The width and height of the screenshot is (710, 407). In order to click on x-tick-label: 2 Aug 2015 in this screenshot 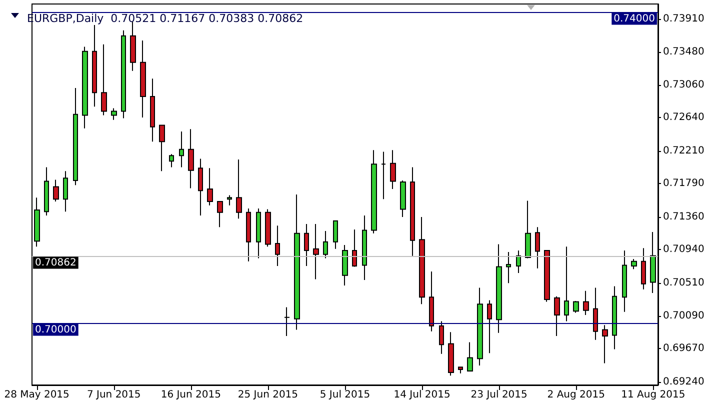, I will do `click(576, 395)`.